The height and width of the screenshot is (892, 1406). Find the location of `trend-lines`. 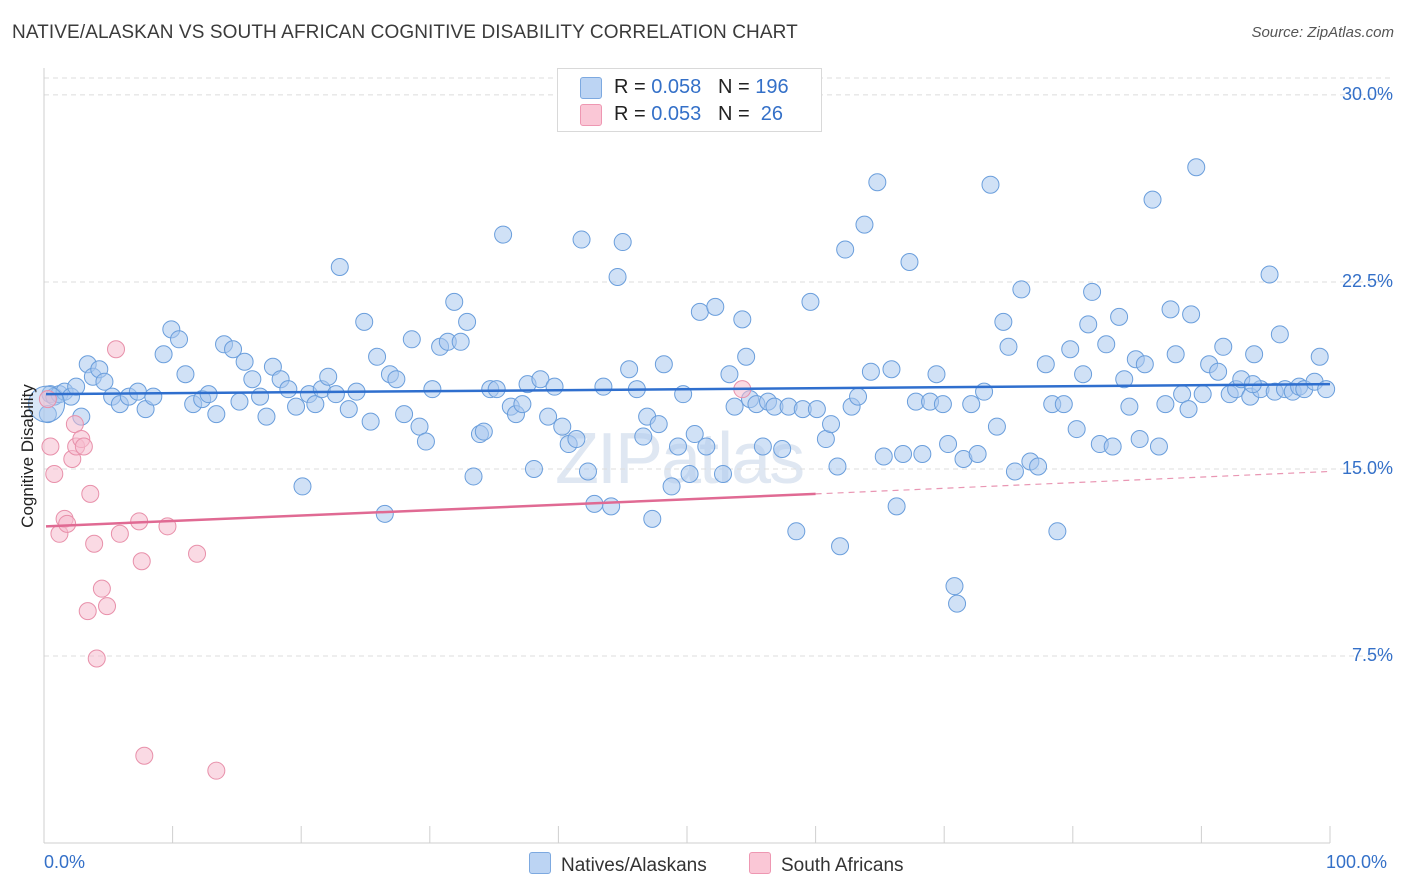

trend-lines is located at coordinates (688, 455).